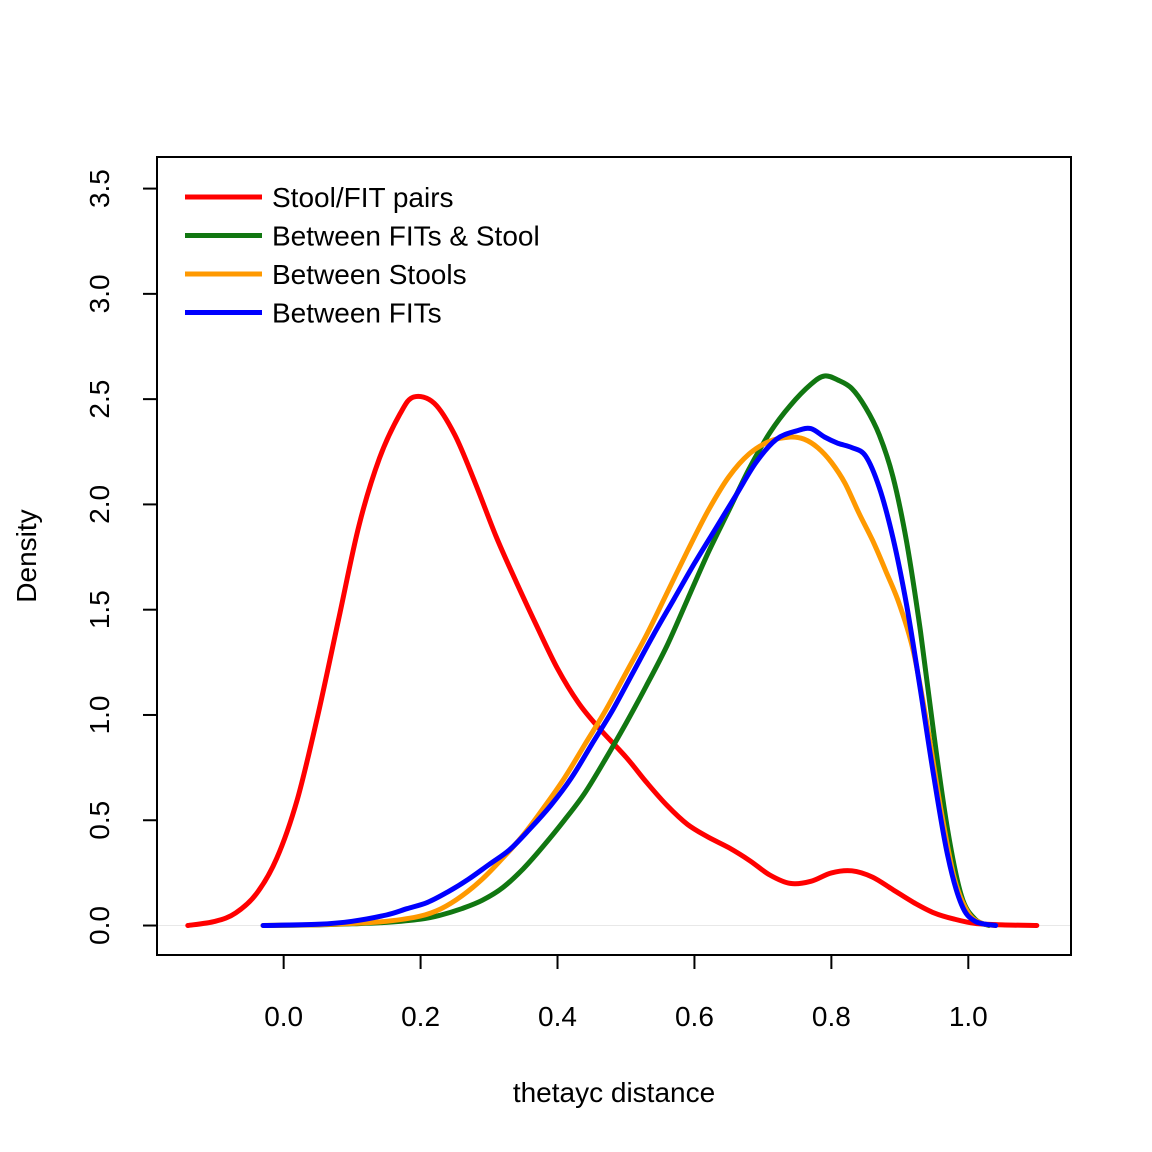 This screenshot has width=1152, height=1152. Describe the element at coordinates (283, 1016) in the screenshot. I see `x-tick-label: 0.0` at that location.